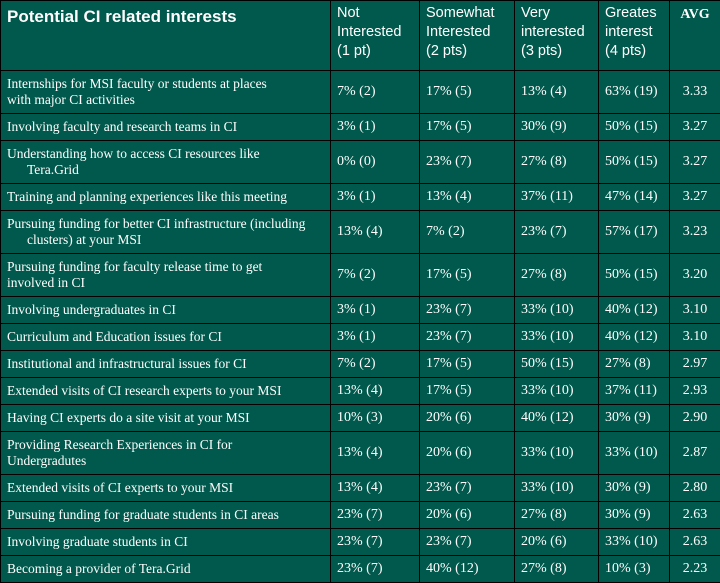 The width and height of the screenshot is (720, 583). What do you see at coordinates (467, 197) in the screenshot?
I see `cell-somewhat: 13% (4)` at bounding box center [467, 197].